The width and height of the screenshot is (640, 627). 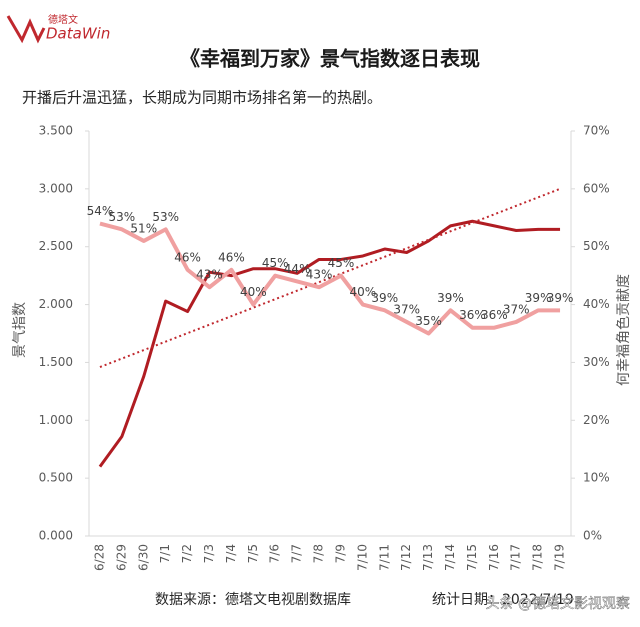 I want to click on data-label: 54%, so click(x=100, y=211).